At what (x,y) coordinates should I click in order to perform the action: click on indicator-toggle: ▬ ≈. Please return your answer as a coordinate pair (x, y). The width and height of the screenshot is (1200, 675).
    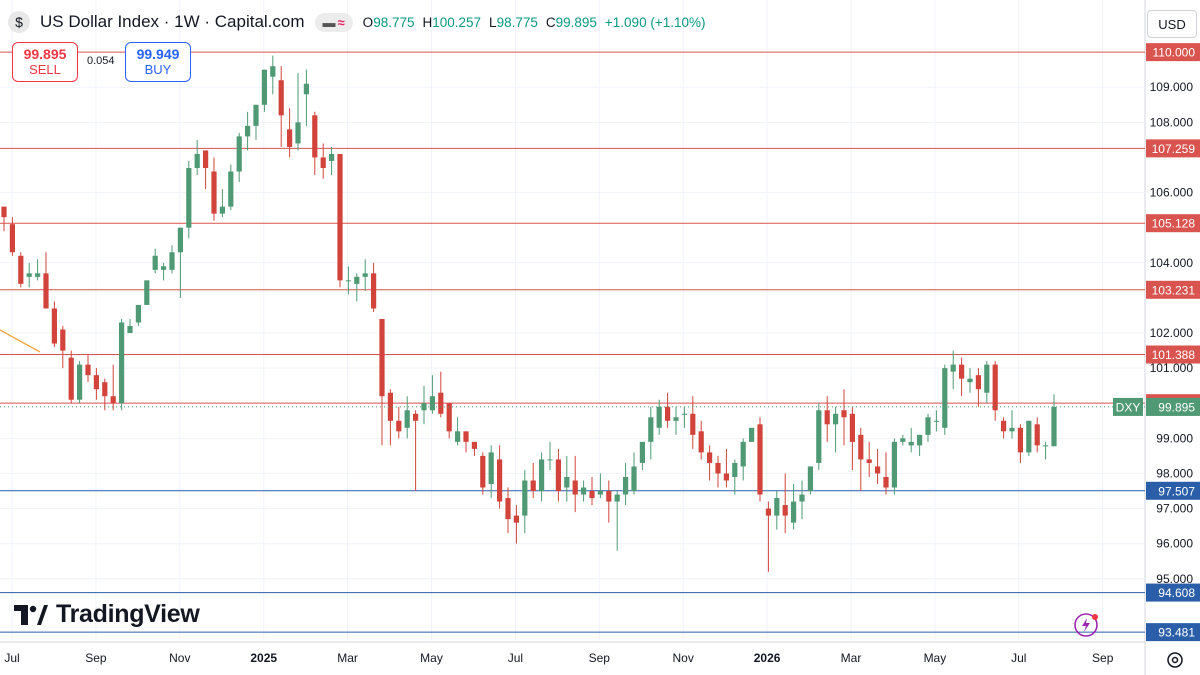
    Looking at the image, I should click on (333, 22).